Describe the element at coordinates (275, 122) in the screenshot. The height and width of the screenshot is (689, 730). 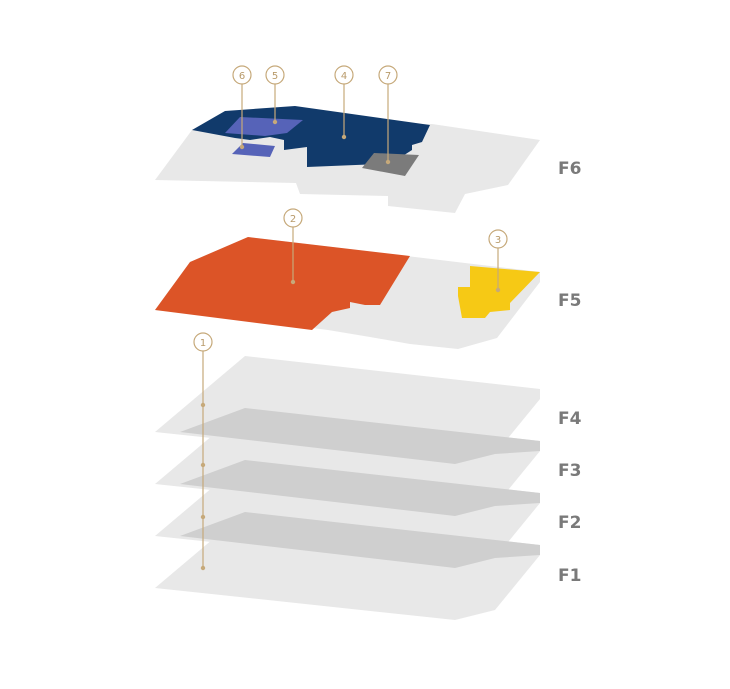
I see `marker-5-dot` at that location.